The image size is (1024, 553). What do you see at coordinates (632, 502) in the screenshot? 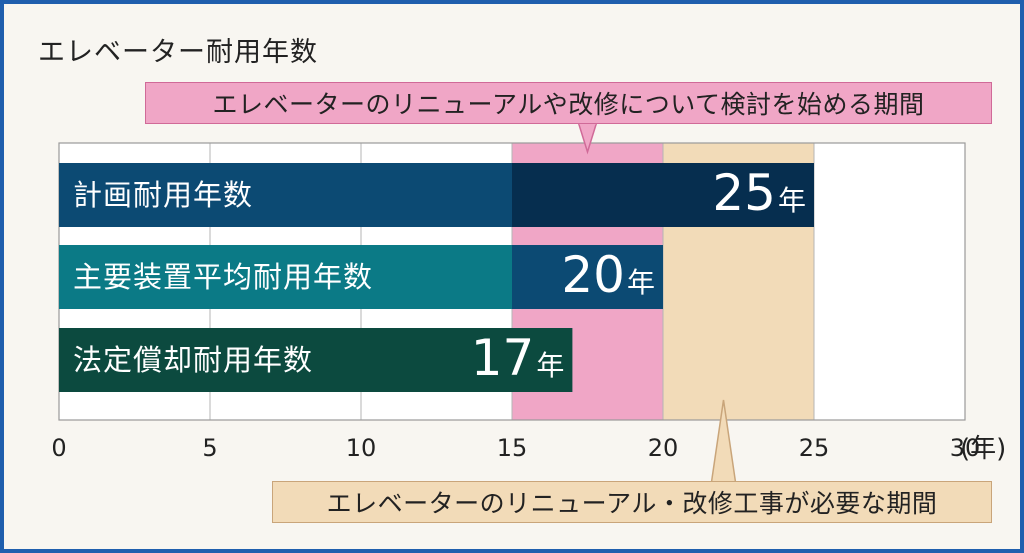
I see `callout-work-required-period: エレベーターのリニューアル・改修工事が必要な期間` at bounding box center [632, 502].